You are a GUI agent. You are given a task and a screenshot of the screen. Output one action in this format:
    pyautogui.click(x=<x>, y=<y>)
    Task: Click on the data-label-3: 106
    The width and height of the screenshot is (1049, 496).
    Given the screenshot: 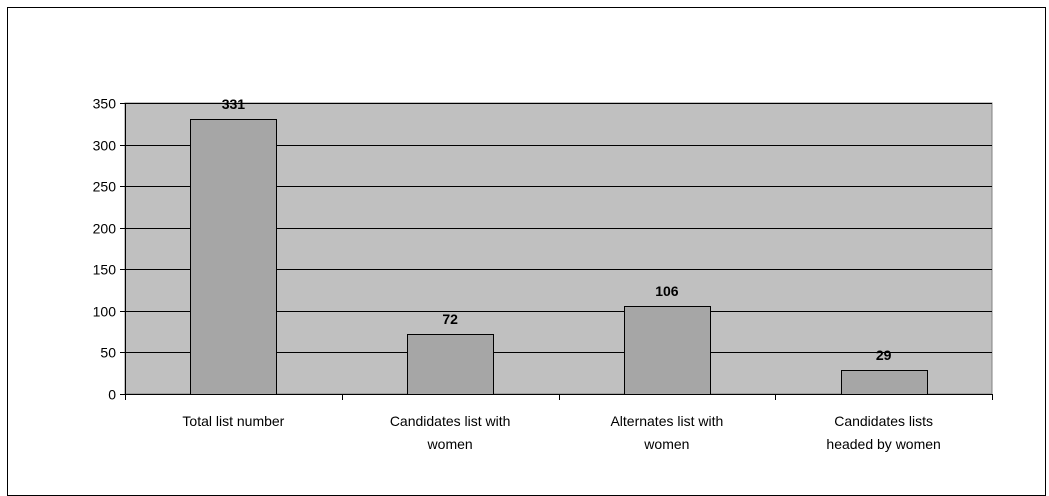 What is the action you would take?
    pyautogui.click(x=667, y=291)
    